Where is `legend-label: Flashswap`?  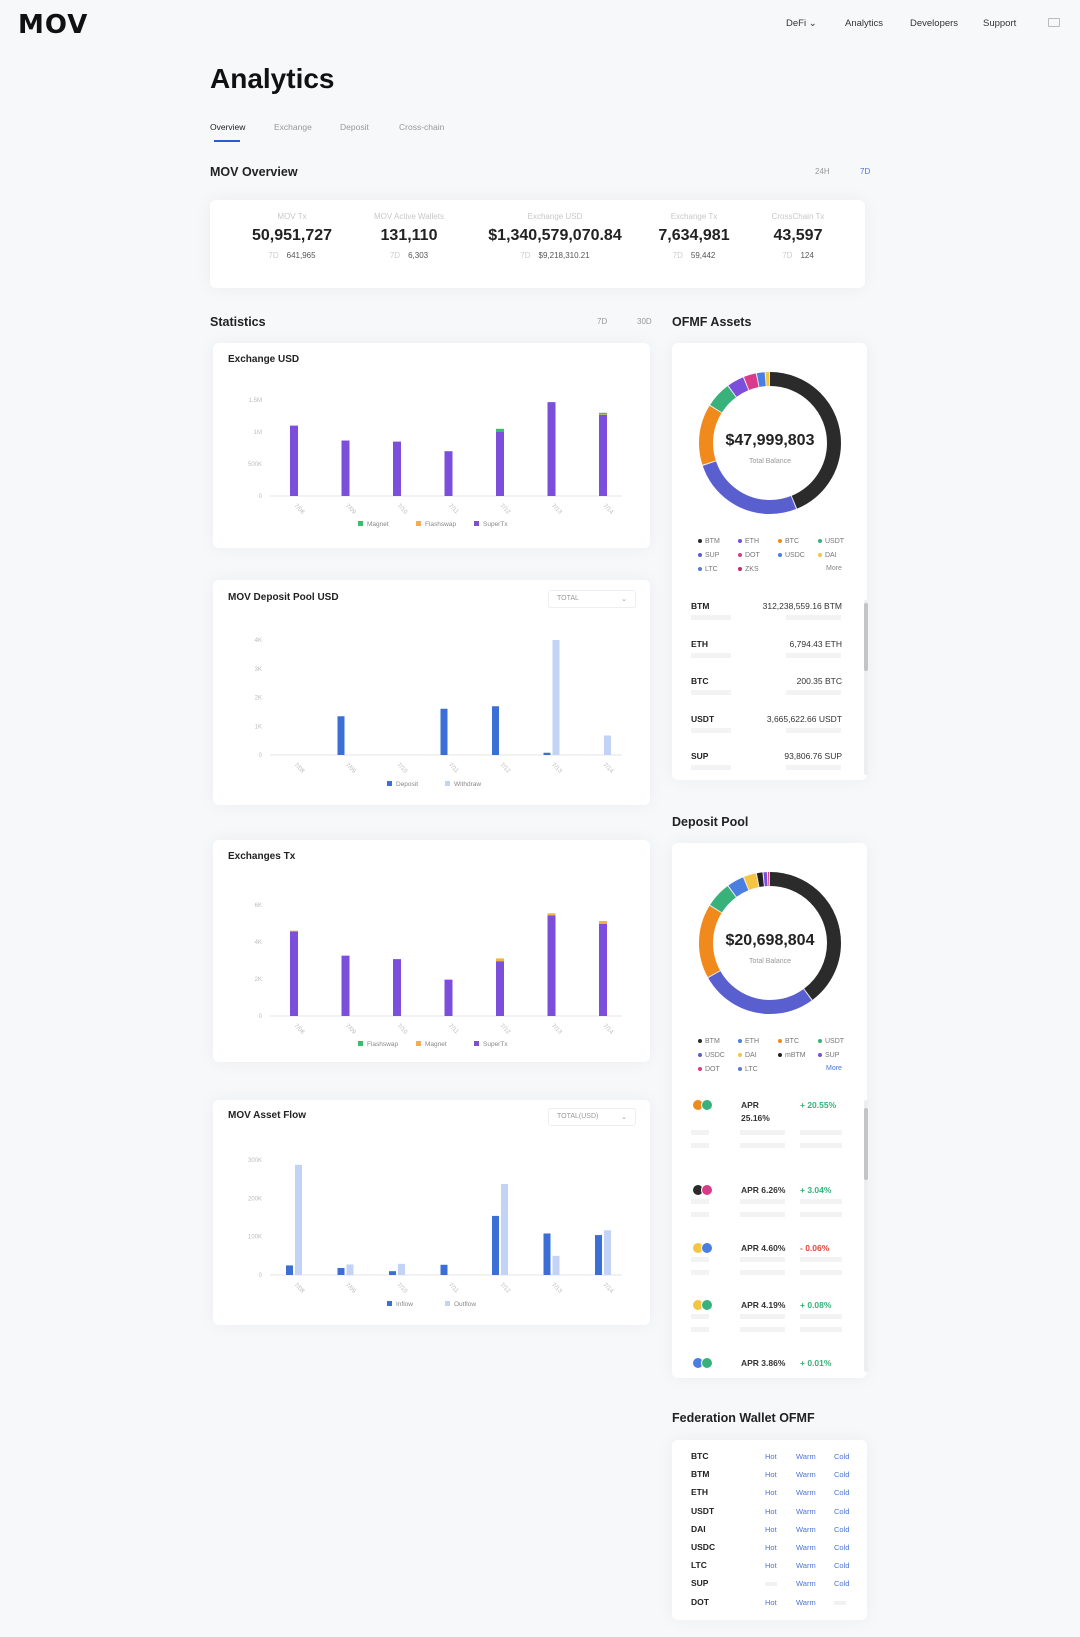 legend-label: Flashswap is located at coordinates (440, 524).